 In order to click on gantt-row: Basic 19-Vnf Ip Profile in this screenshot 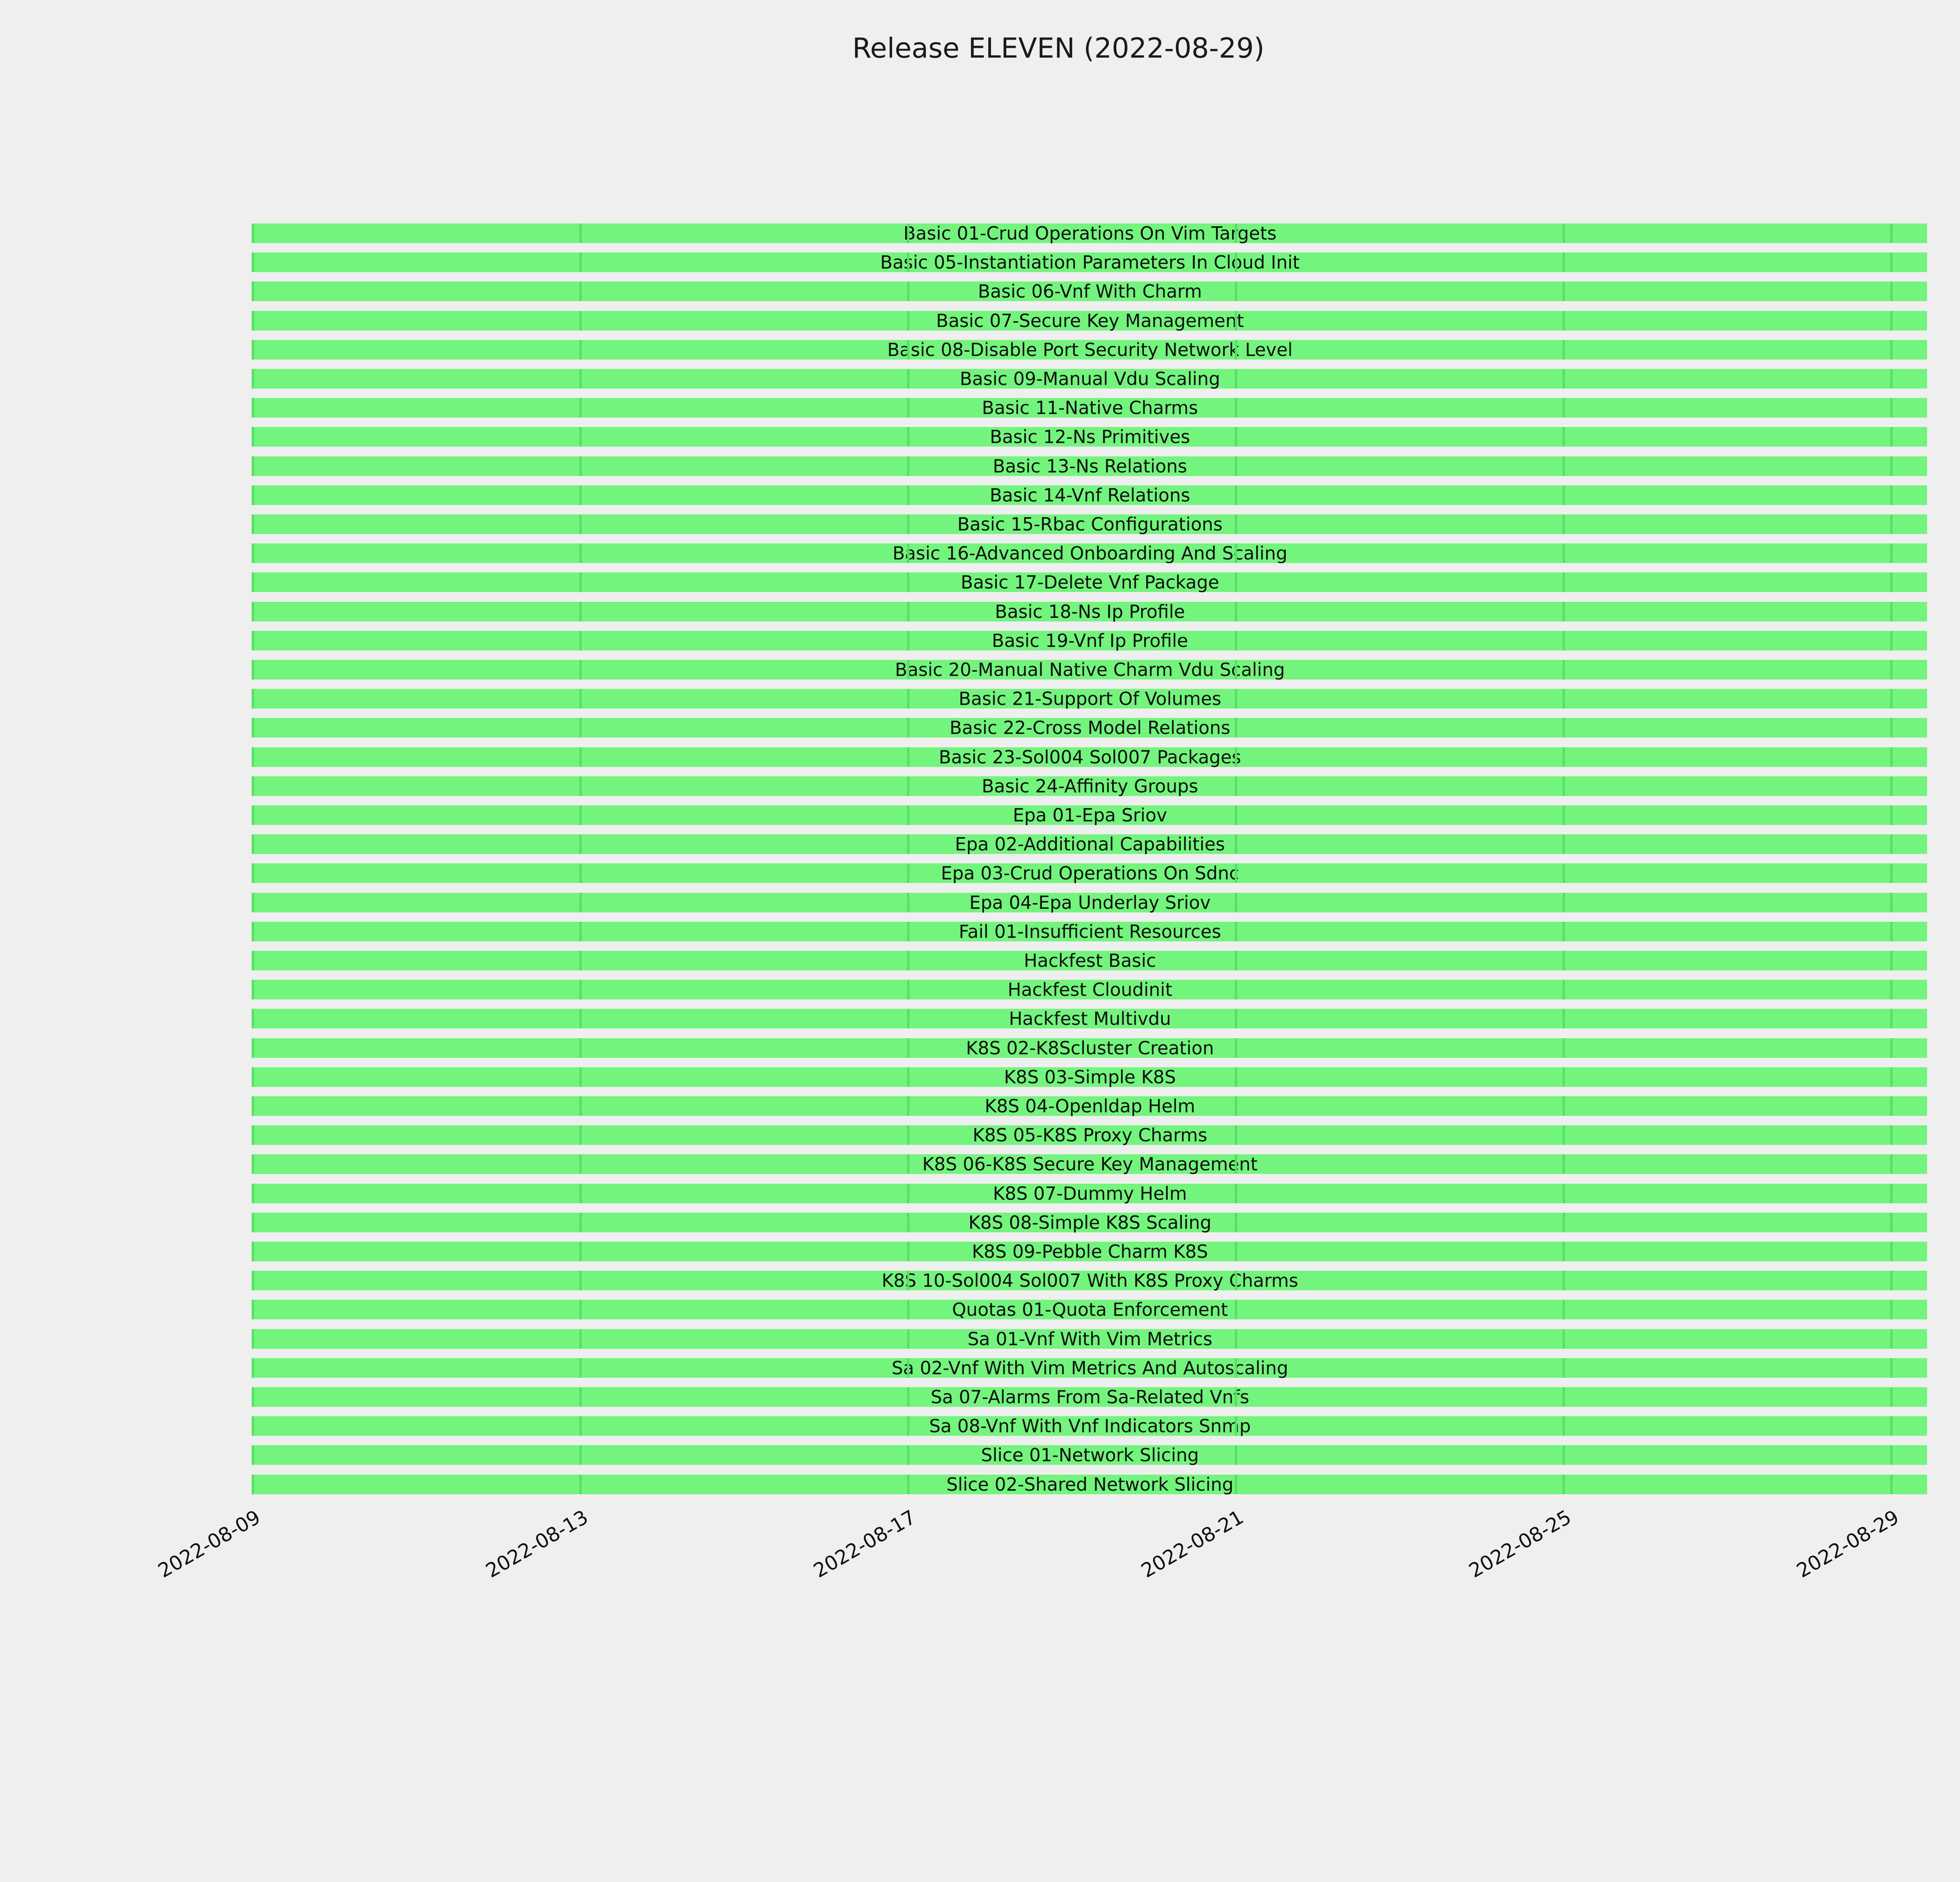, I will do `click(1090, 640)`.